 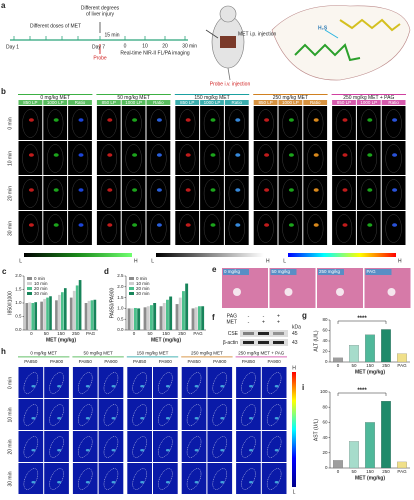 I want to click on day-label: Day 1, so click(x=12, y=47).